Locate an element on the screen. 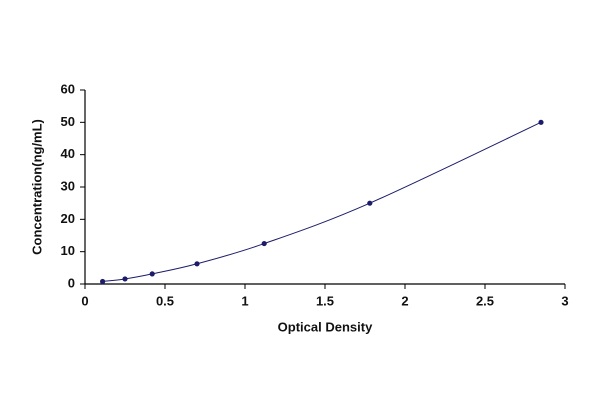 Image resolution: width=600 pixels, height=400 pixels. y-tick-label: 10 is located at coordinates (68, 250).